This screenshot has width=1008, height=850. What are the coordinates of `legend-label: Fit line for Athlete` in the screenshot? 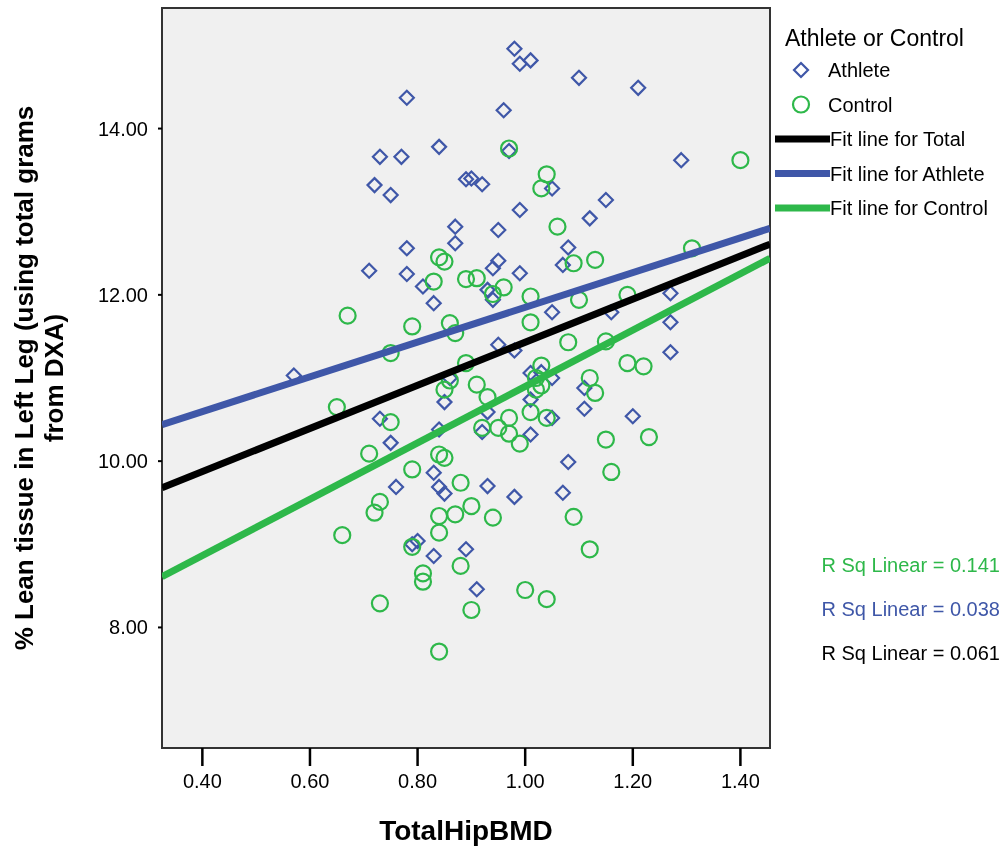 It's located at (907, 173).